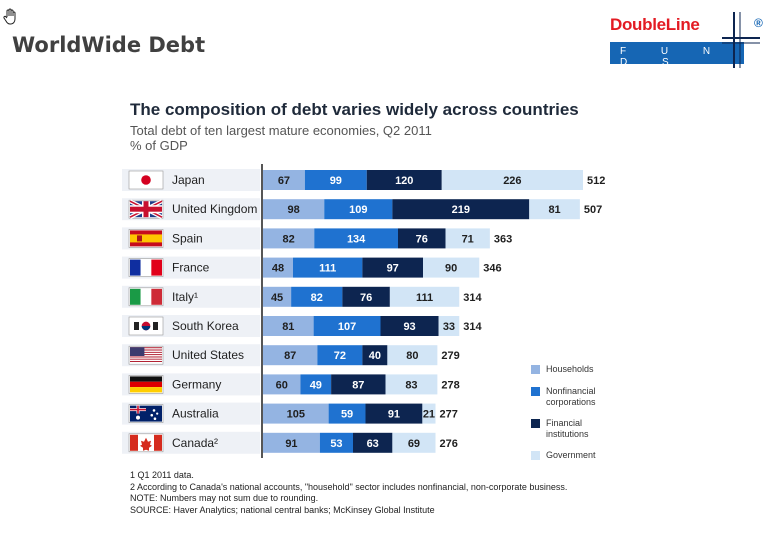 This screenshot has width=773, height=536. I want to click on logo-funds: F U N D S, so click(673, 57).